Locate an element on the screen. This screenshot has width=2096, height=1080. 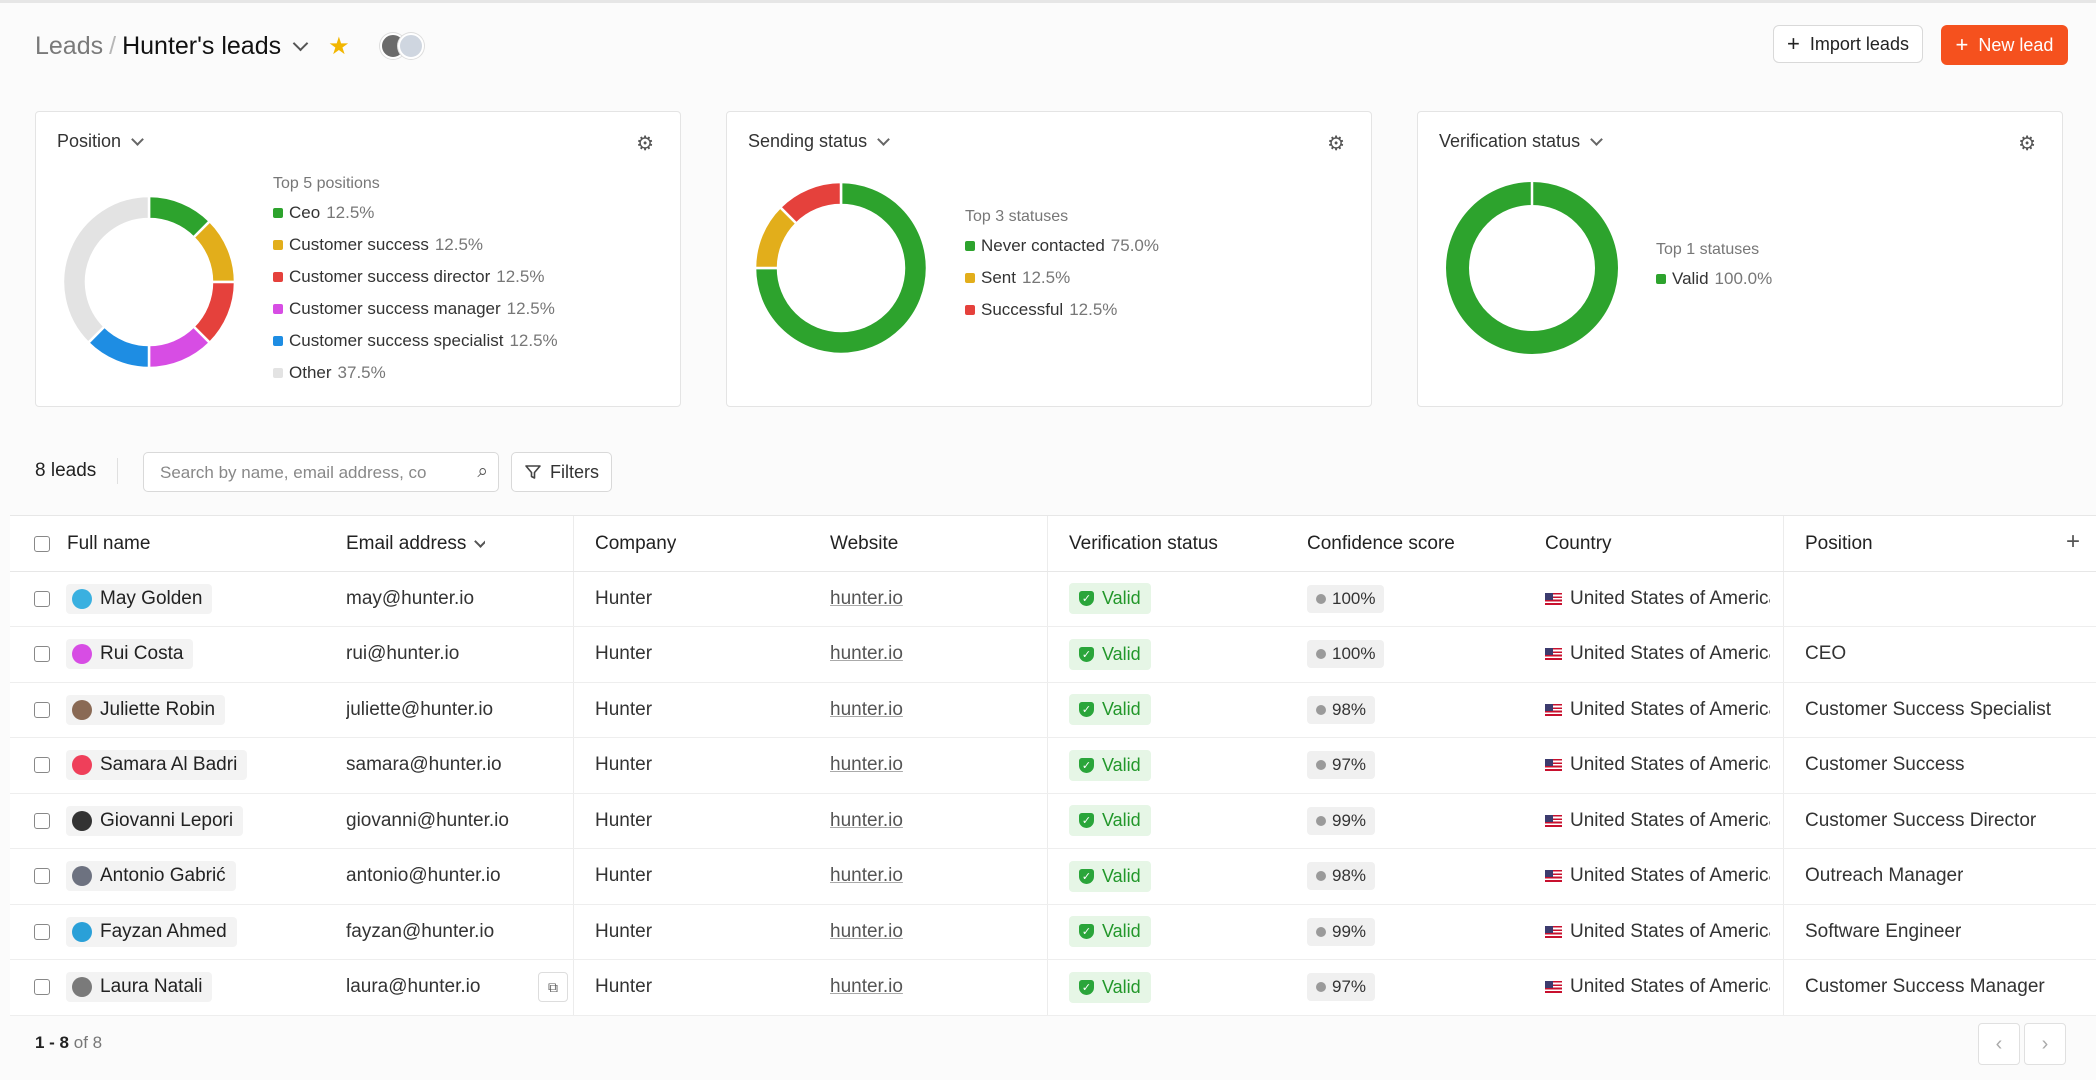
lead-name: Juliette Robin is located at coordinates (158, 709).